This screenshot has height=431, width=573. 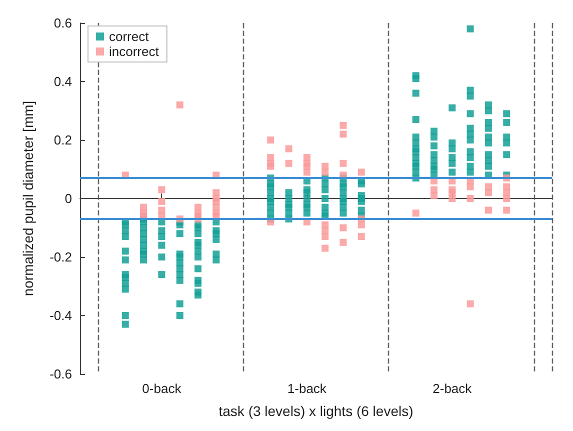 What do you see at coordinates (134, 51) in the screenshot?
I see `legend-label: incorrect` at bounding box center [134, 51].